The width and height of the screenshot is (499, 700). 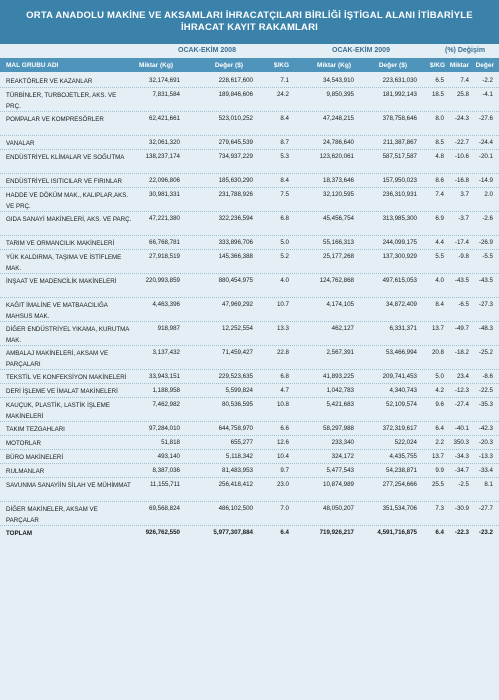 I want to click on period-2008-label: OCAK-EKİM 2008, so click(x=207, y=50).